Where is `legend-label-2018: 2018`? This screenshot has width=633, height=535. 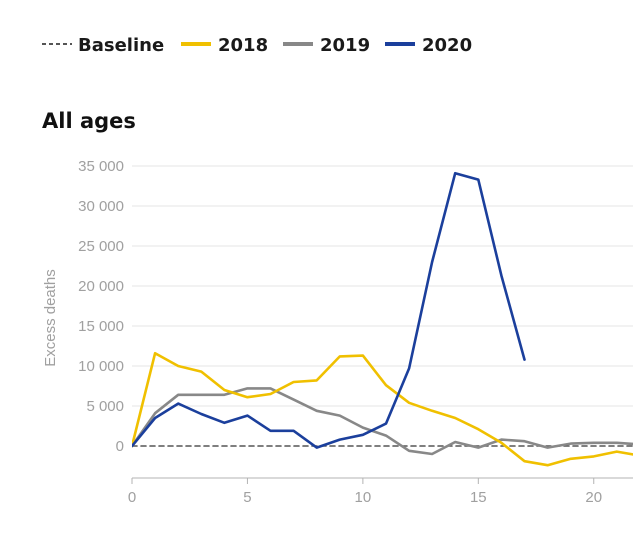
legend-label-2018: 2018 is located at coordinates (243, 45).